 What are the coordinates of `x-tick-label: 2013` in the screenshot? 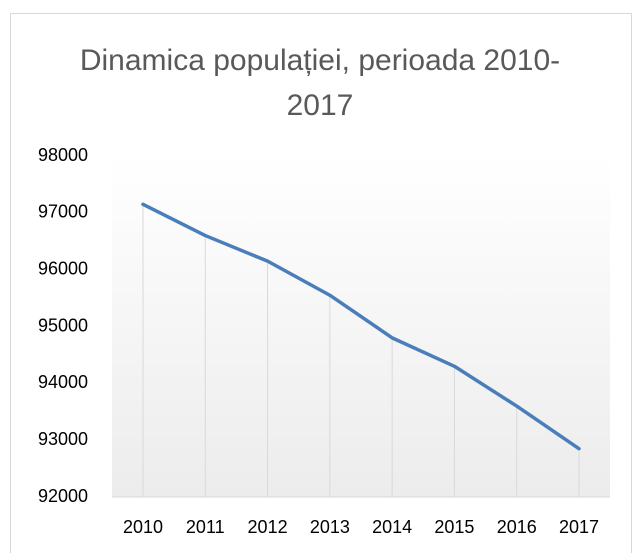 It's located at (330, 527).